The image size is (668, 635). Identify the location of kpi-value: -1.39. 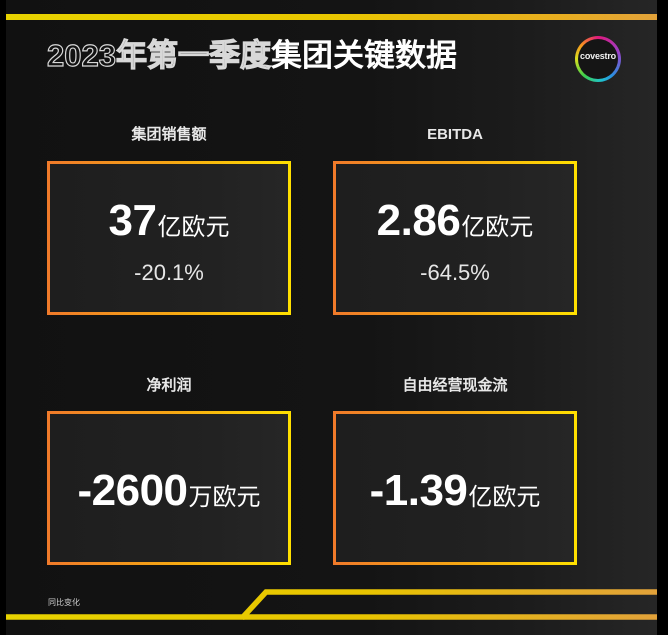
(418, 490).